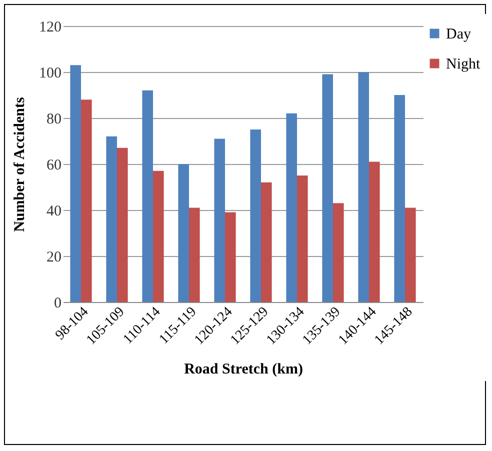 This screenshot has height=451, width=492. What do you see at coordinates (54, 120) in the screenshot?
I see `y-tick-label: 80` at bounding box center [54, 120].